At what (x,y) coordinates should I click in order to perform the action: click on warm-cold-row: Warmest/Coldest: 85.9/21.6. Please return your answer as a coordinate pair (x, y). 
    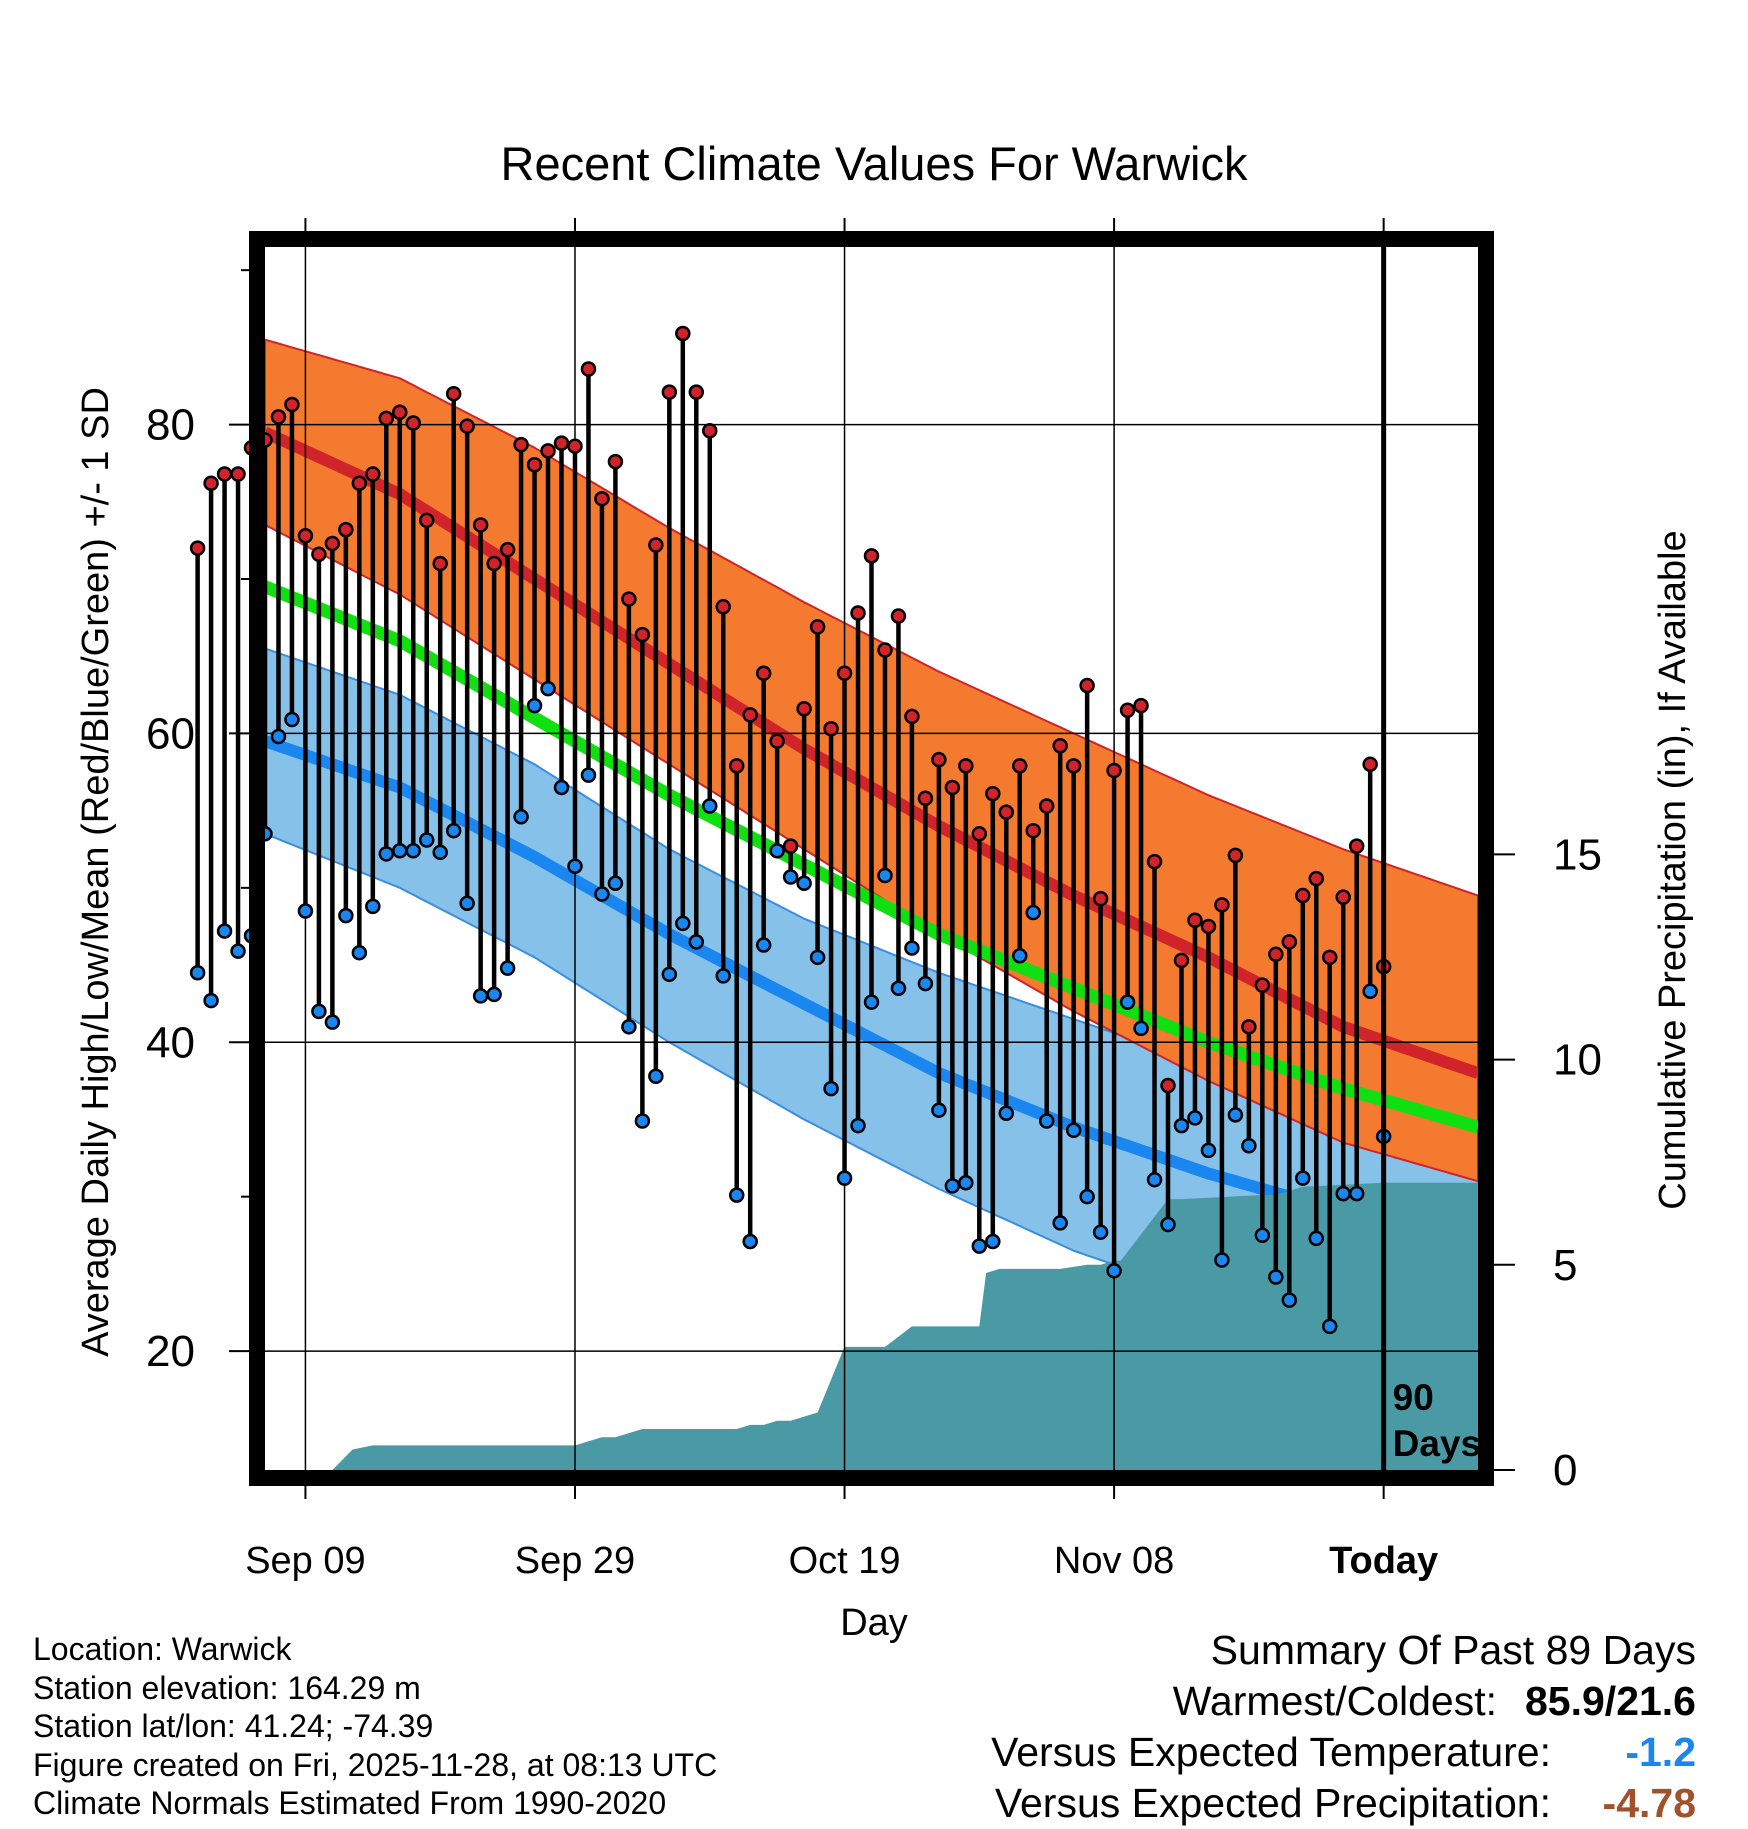
    Looking at the image, I should click on (1343, 1701).